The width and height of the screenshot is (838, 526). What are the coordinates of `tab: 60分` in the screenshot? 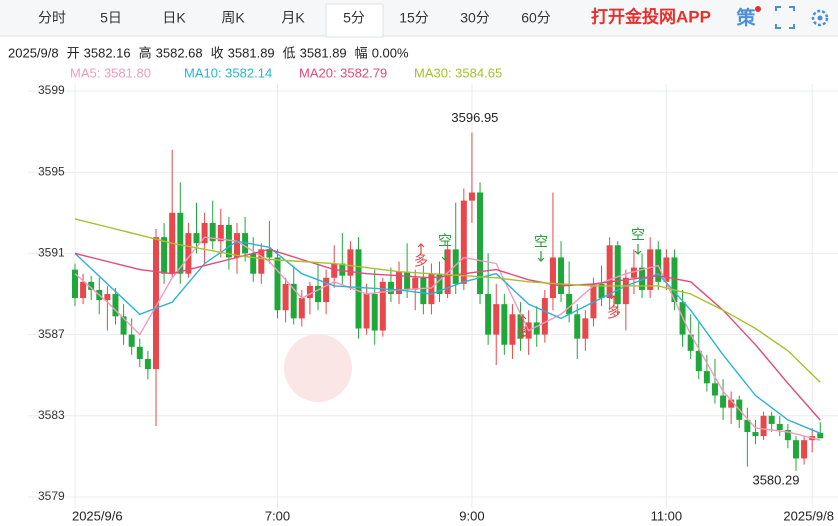 It's located at (536, 18).